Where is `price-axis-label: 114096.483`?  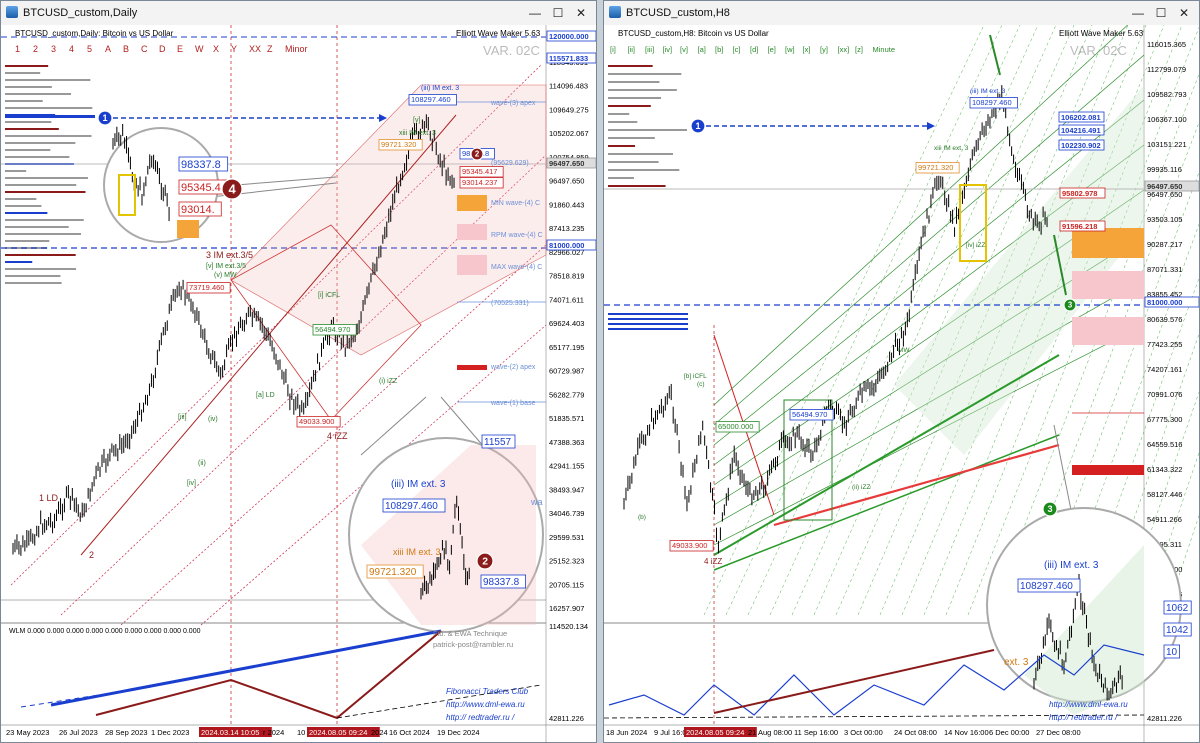 price-axis-label: 114096.483 is located at coordinates (568, 86).